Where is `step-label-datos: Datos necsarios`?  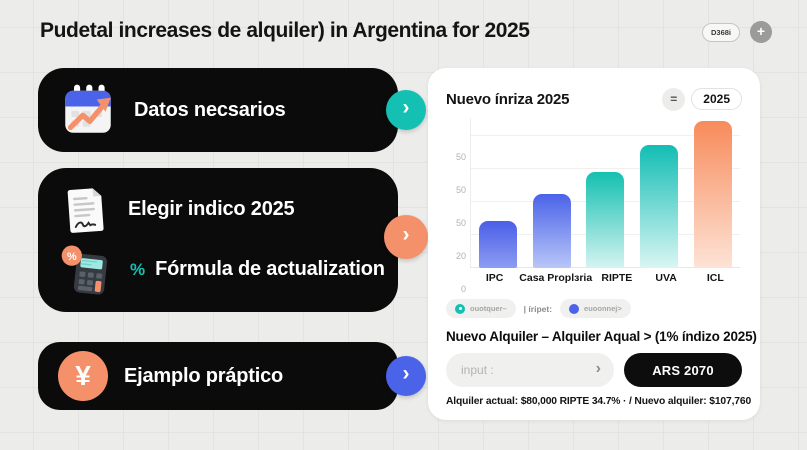 step-label-datos: Datos necsarios is located at coordinates (210, 109).